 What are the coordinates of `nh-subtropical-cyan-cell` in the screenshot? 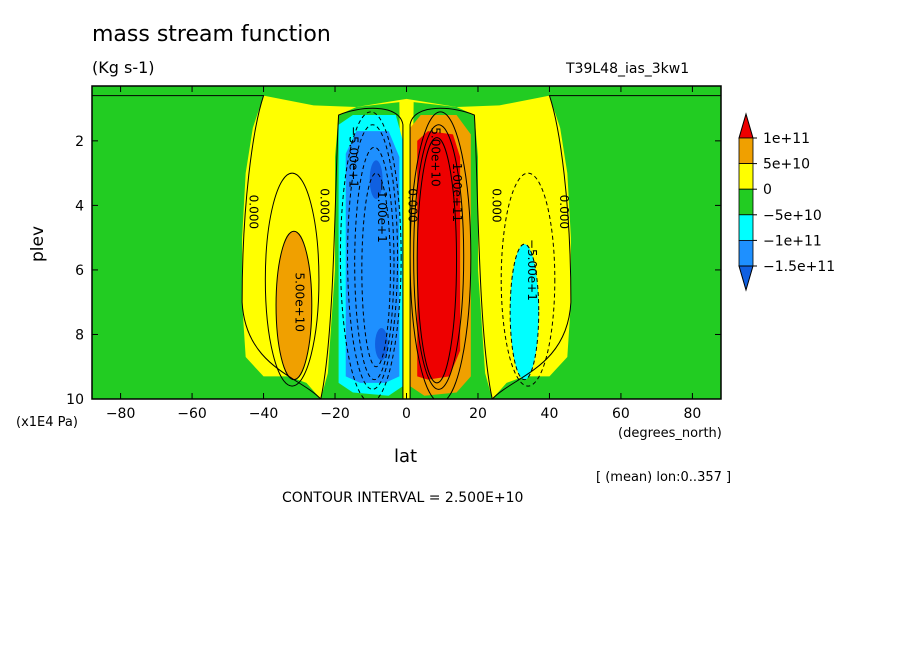 It's located at (524, 312).